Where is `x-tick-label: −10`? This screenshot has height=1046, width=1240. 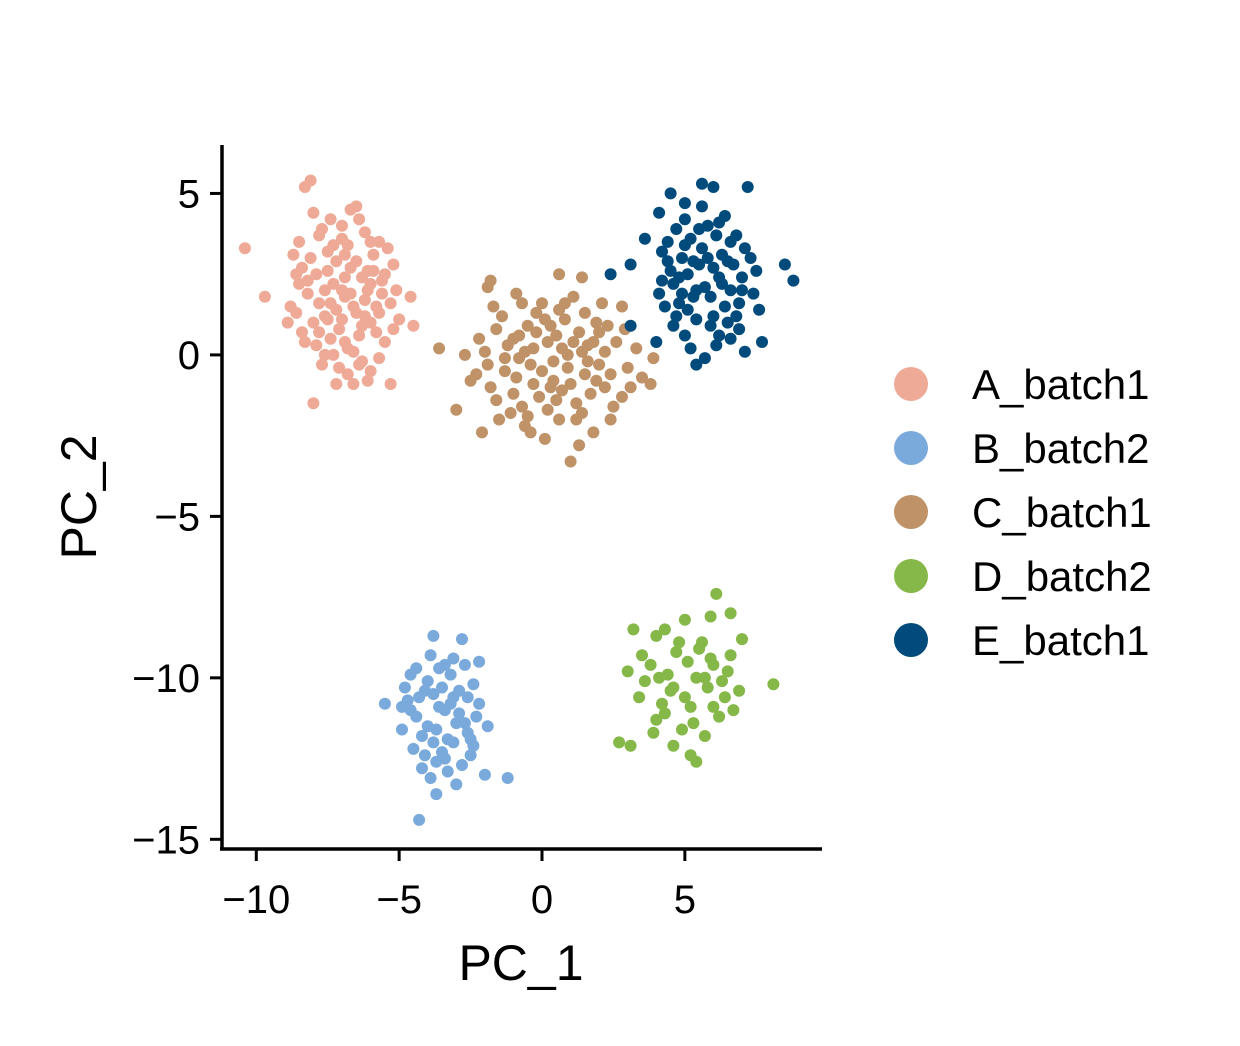
x-tick-label: −10 is located at coordinates (256, 900).